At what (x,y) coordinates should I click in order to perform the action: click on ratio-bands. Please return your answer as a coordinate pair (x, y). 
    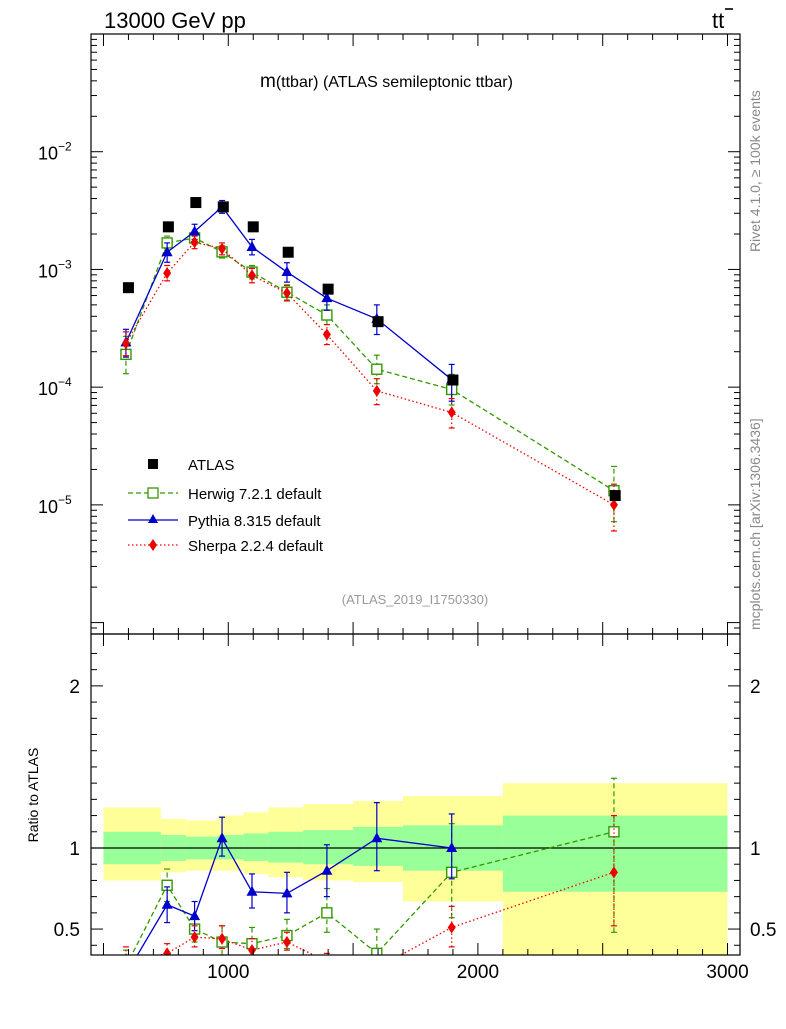
    Looking at the image, I should click on (415, 869).